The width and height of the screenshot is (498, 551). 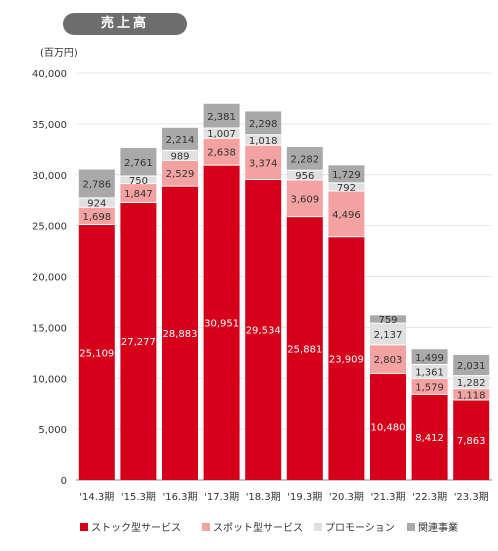 I want to click on data-label: 1,007, so click(x=221, y=134).